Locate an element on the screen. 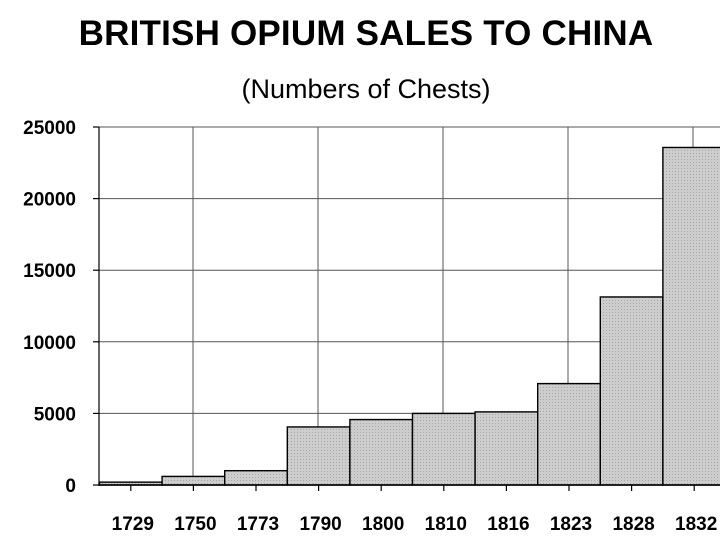 This screenshot has height=540, width=720. x-tick-label: 1790 is located at coordinates (320, 524).